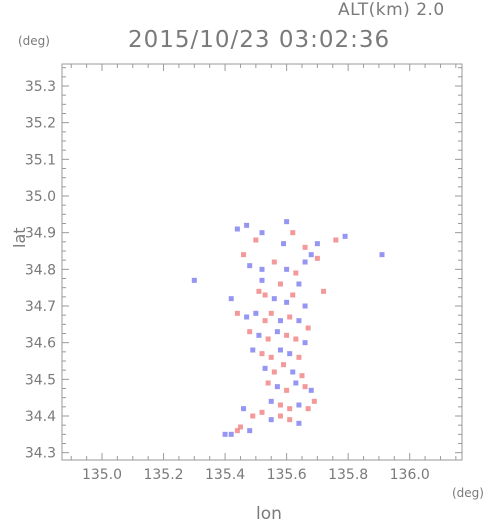  Describe the element at coordinates (410, 475) in the screenshot. I see `x-tick-label: 136.0` at that location.